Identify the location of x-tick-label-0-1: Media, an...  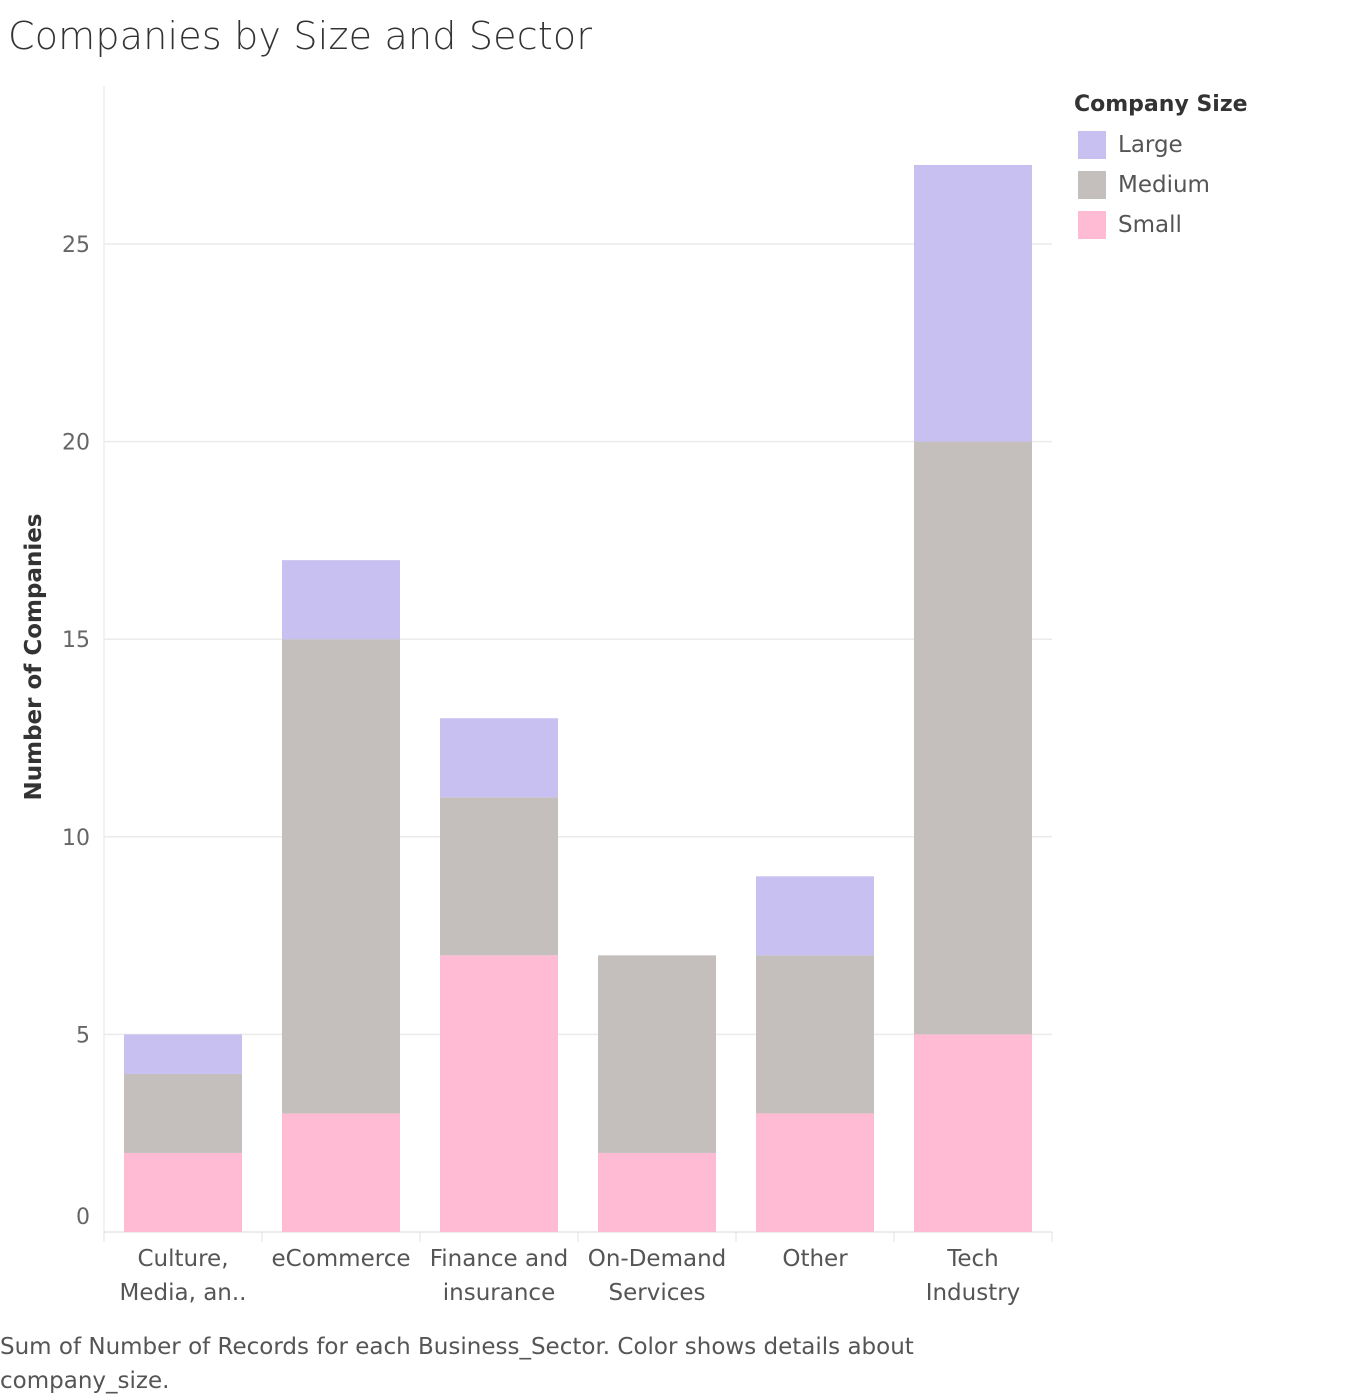
(183, 1293).